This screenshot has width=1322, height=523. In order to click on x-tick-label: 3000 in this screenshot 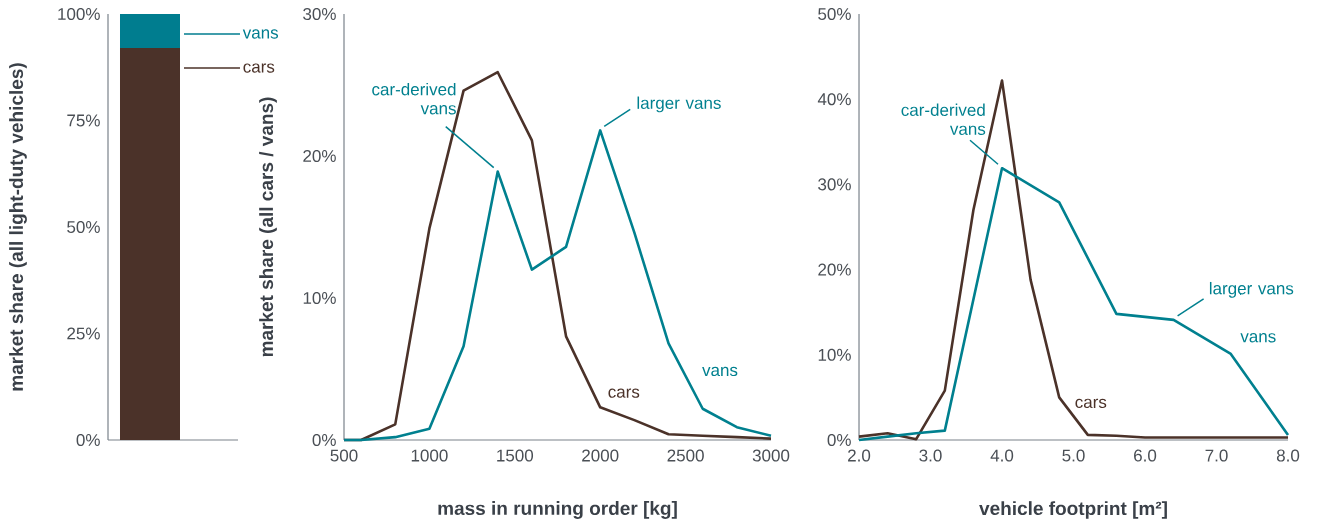, I will do `click(771, 455)`.